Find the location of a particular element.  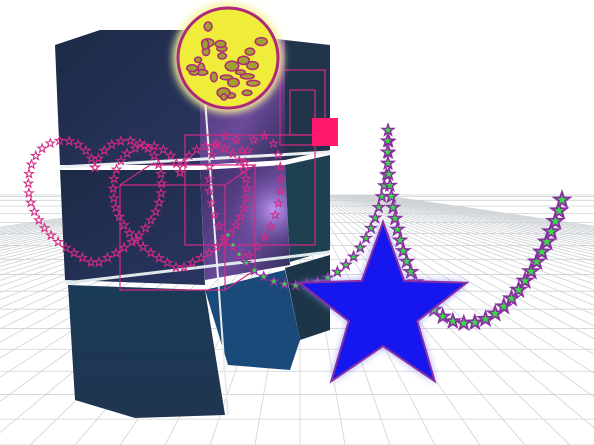

blue-star is located at coordinates (383, 301).